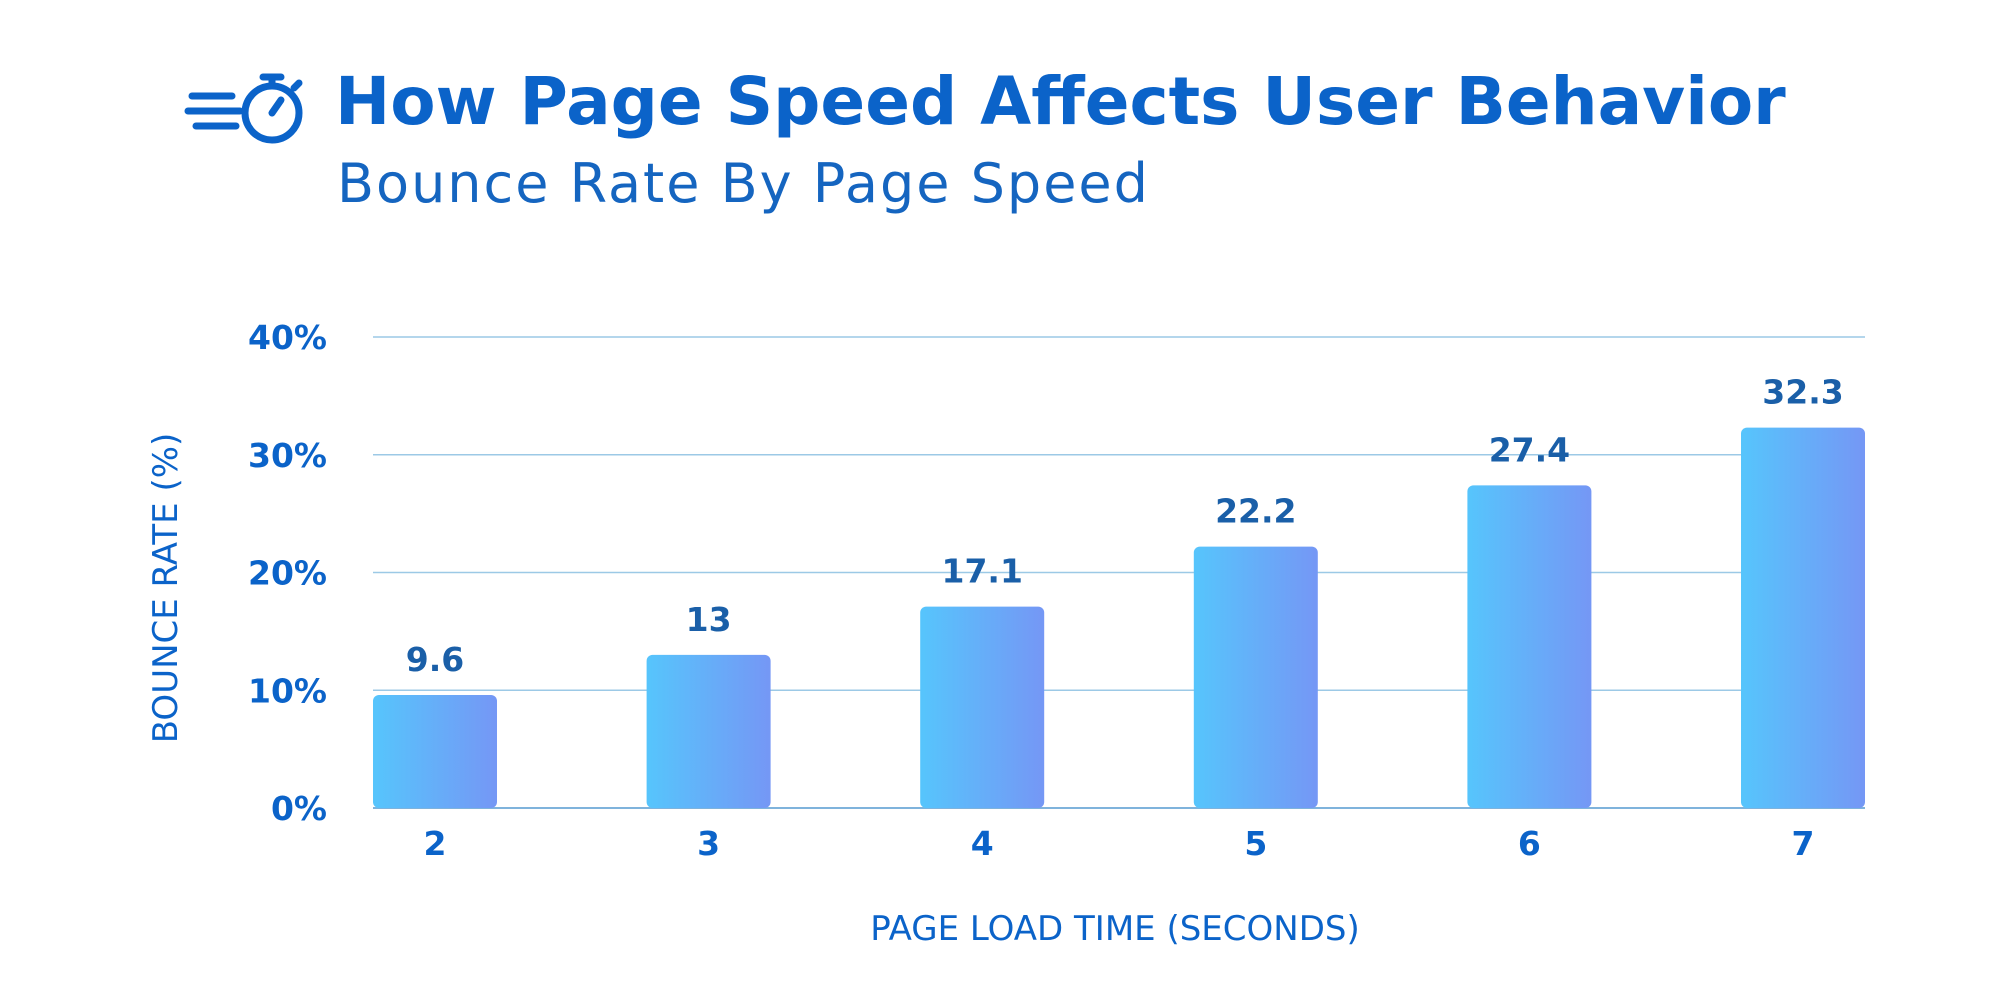  Describe the element at coordinates (287, 455) in the screenshot. I see `y-tick-label: 30%` at that location.